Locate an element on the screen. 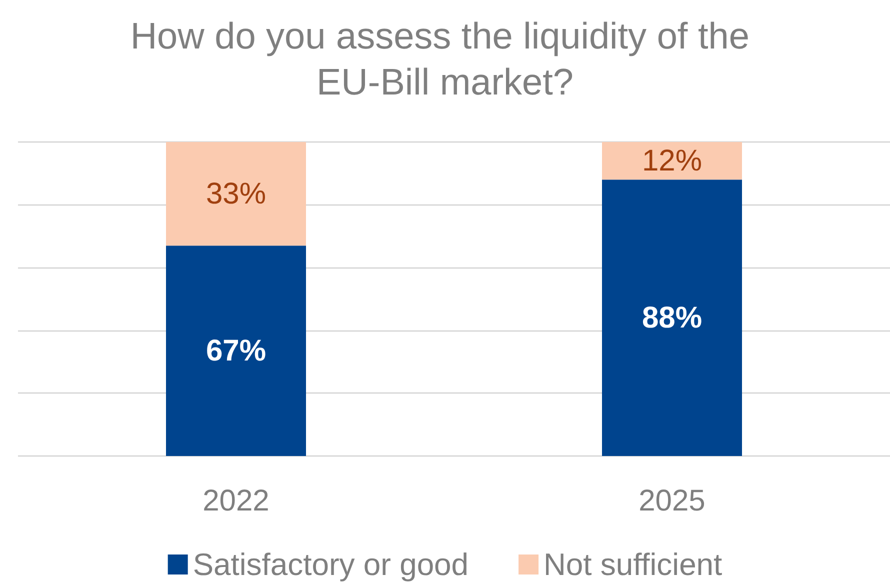  data-label: 88% is located at coordinates (672, 317).